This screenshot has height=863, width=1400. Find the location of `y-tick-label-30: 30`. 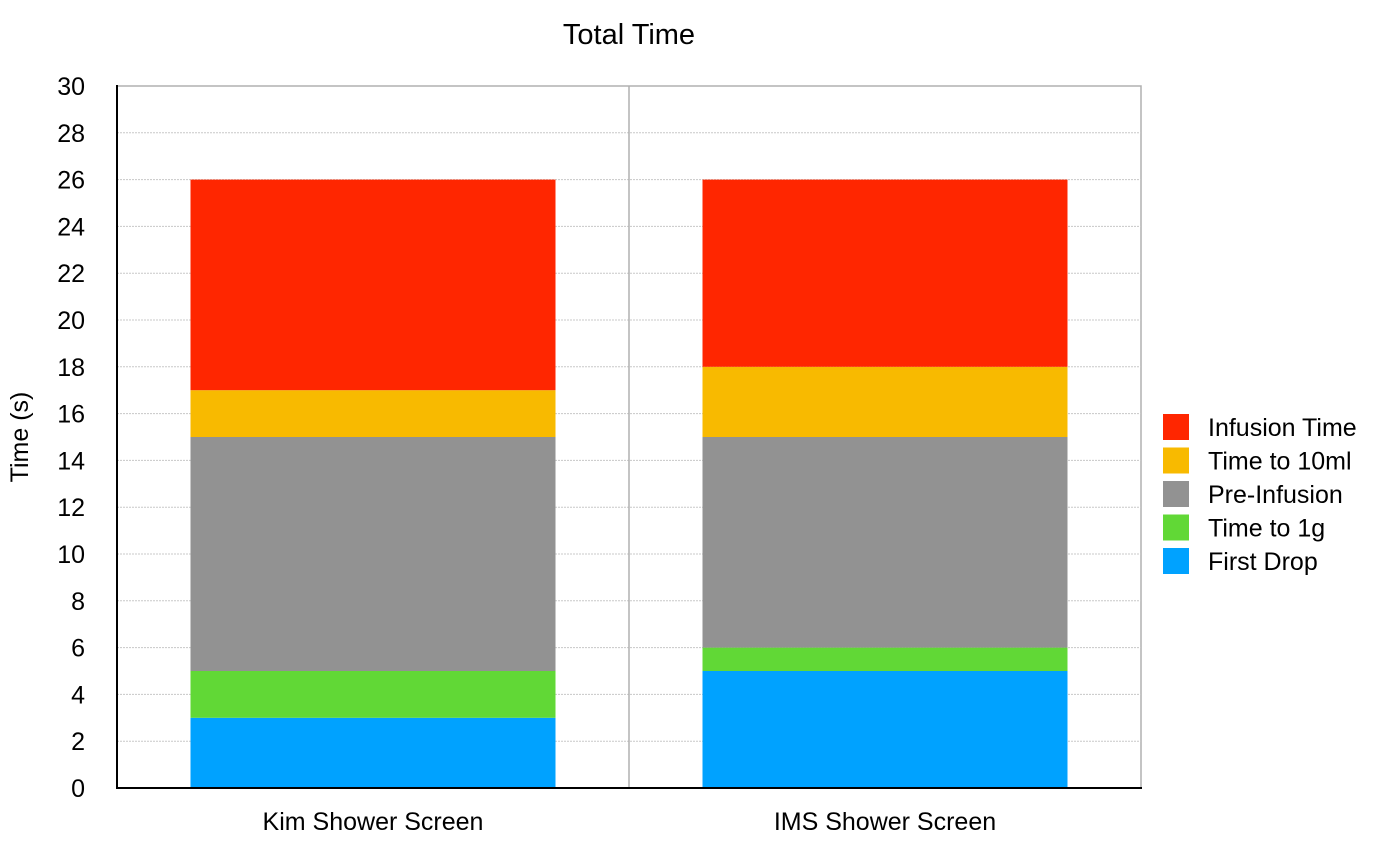

y-tick-label-30: 30 is located at coordinates (71, 87).